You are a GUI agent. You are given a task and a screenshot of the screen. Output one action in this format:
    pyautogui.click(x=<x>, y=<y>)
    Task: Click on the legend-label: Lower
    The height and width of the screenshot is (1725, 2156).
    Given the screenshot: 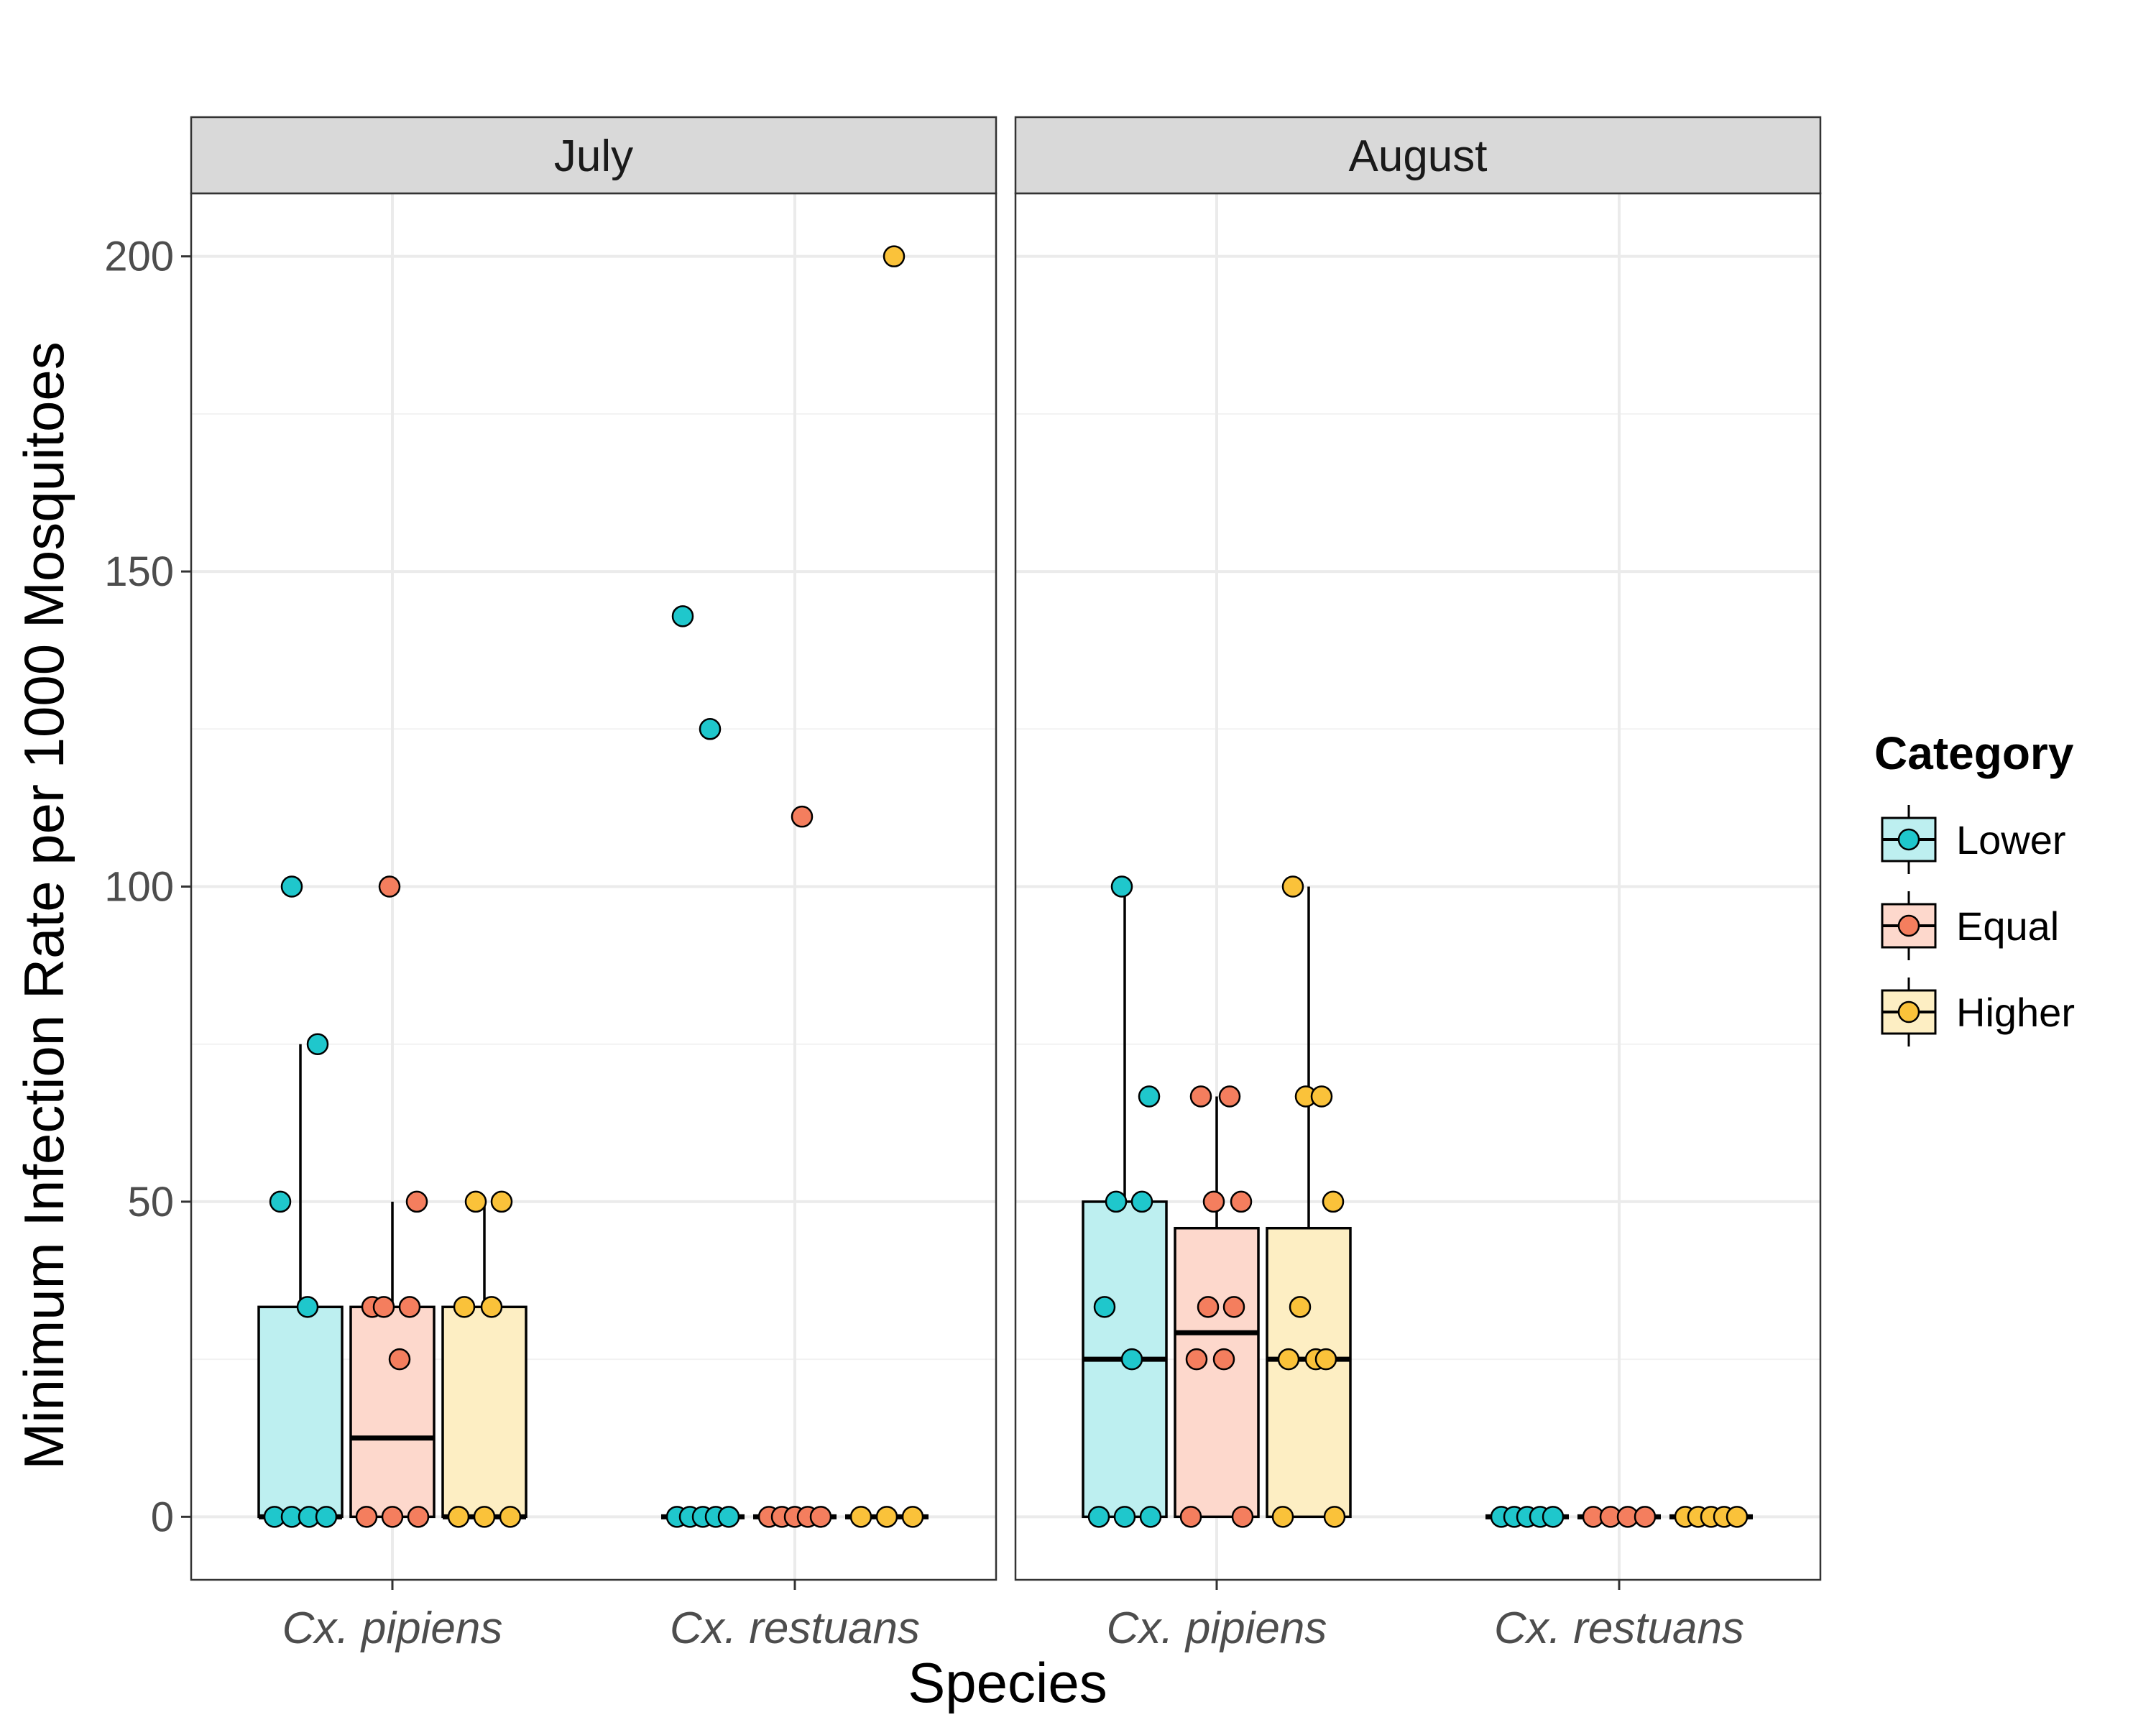 What is the action you would take?
    pyautogui.click(x=2011, y=839)
    